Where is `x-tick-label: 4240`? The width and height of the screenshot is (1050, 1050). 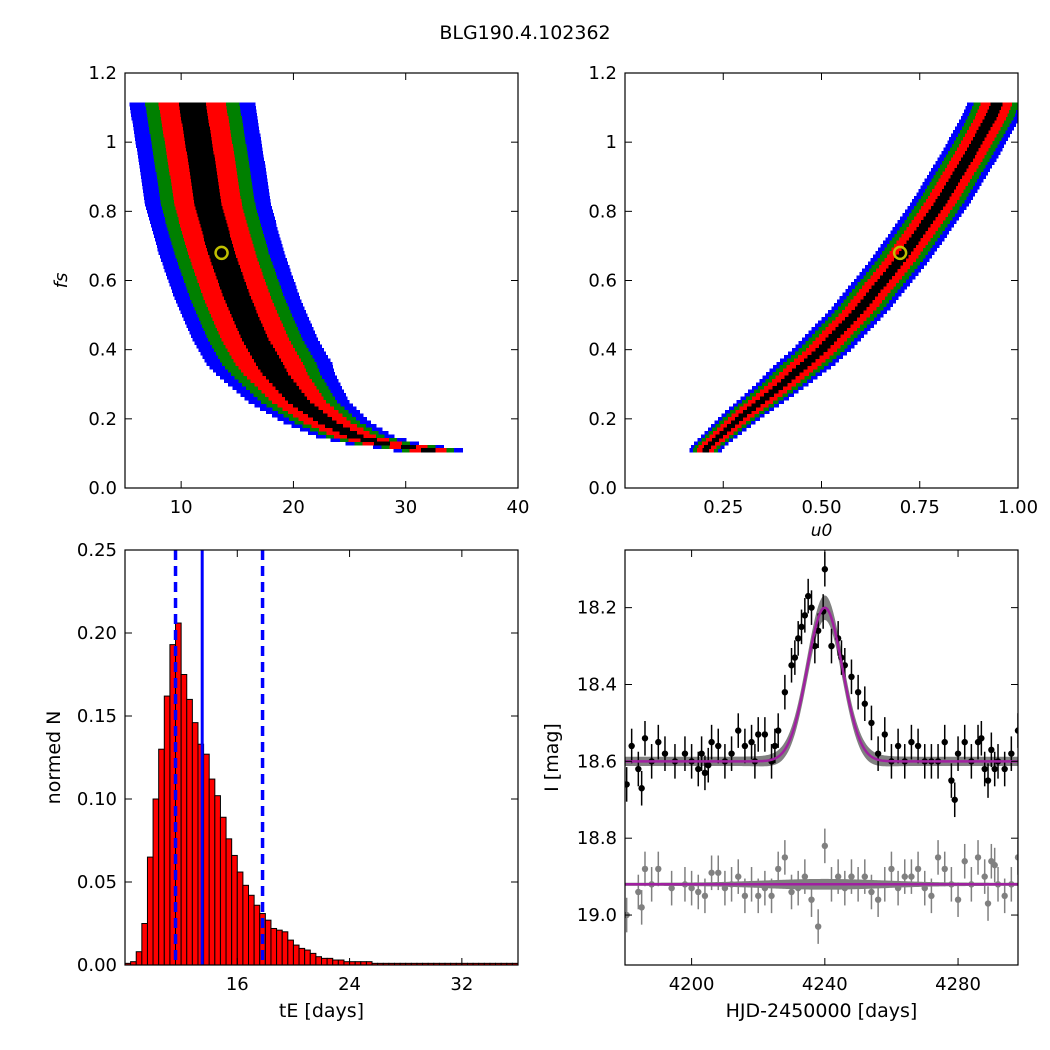
x-tick-label: 4240 is located at coordinates (825, 984).